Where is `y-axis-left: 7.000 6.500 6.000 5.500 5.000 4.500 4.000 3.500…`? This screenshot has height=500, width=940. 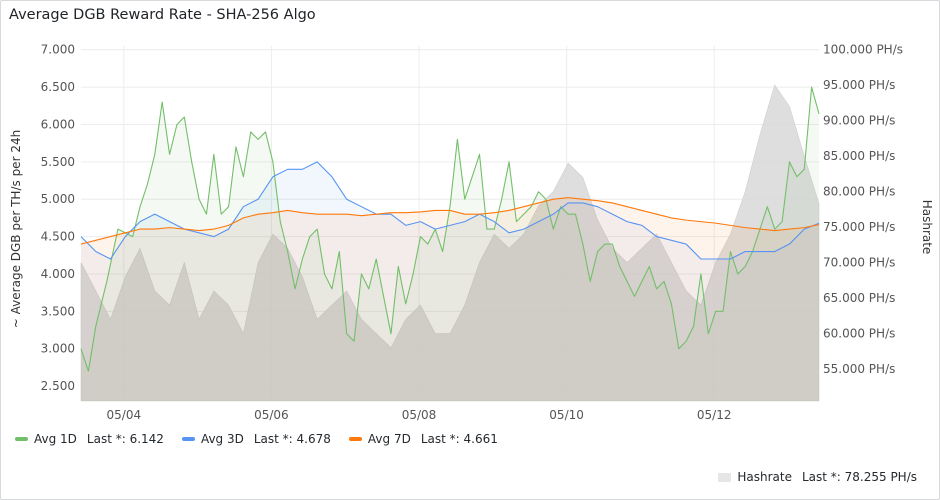 y-axis-left: 7.000 6.500 6.000 5.500 5.000 4.500 4.000 3.500… is located at coordinates (58, 218).